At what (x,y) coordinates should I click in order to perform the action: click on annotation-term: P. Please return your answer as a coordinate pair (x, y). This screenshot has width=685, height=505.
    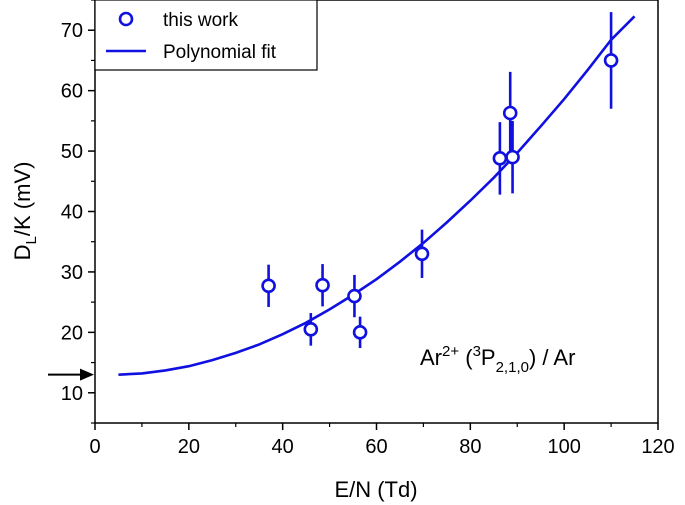
    Looking at the image, I should click on (488, 357).